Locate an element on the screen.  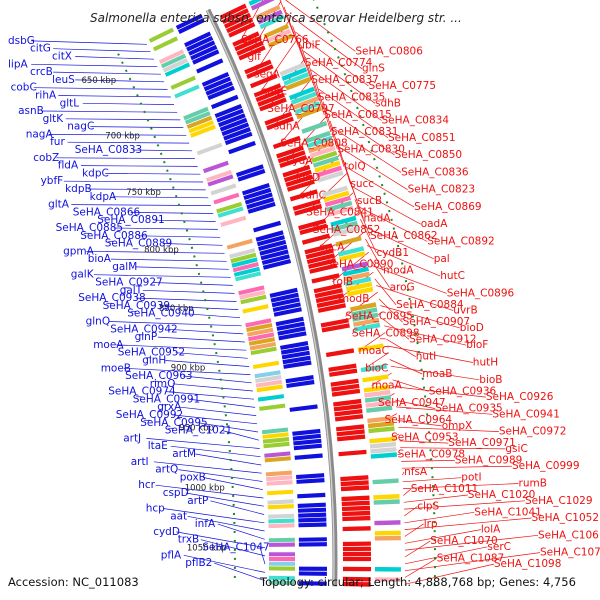
reverse-gene-label: kdpC is located at coordinates (95, 173).